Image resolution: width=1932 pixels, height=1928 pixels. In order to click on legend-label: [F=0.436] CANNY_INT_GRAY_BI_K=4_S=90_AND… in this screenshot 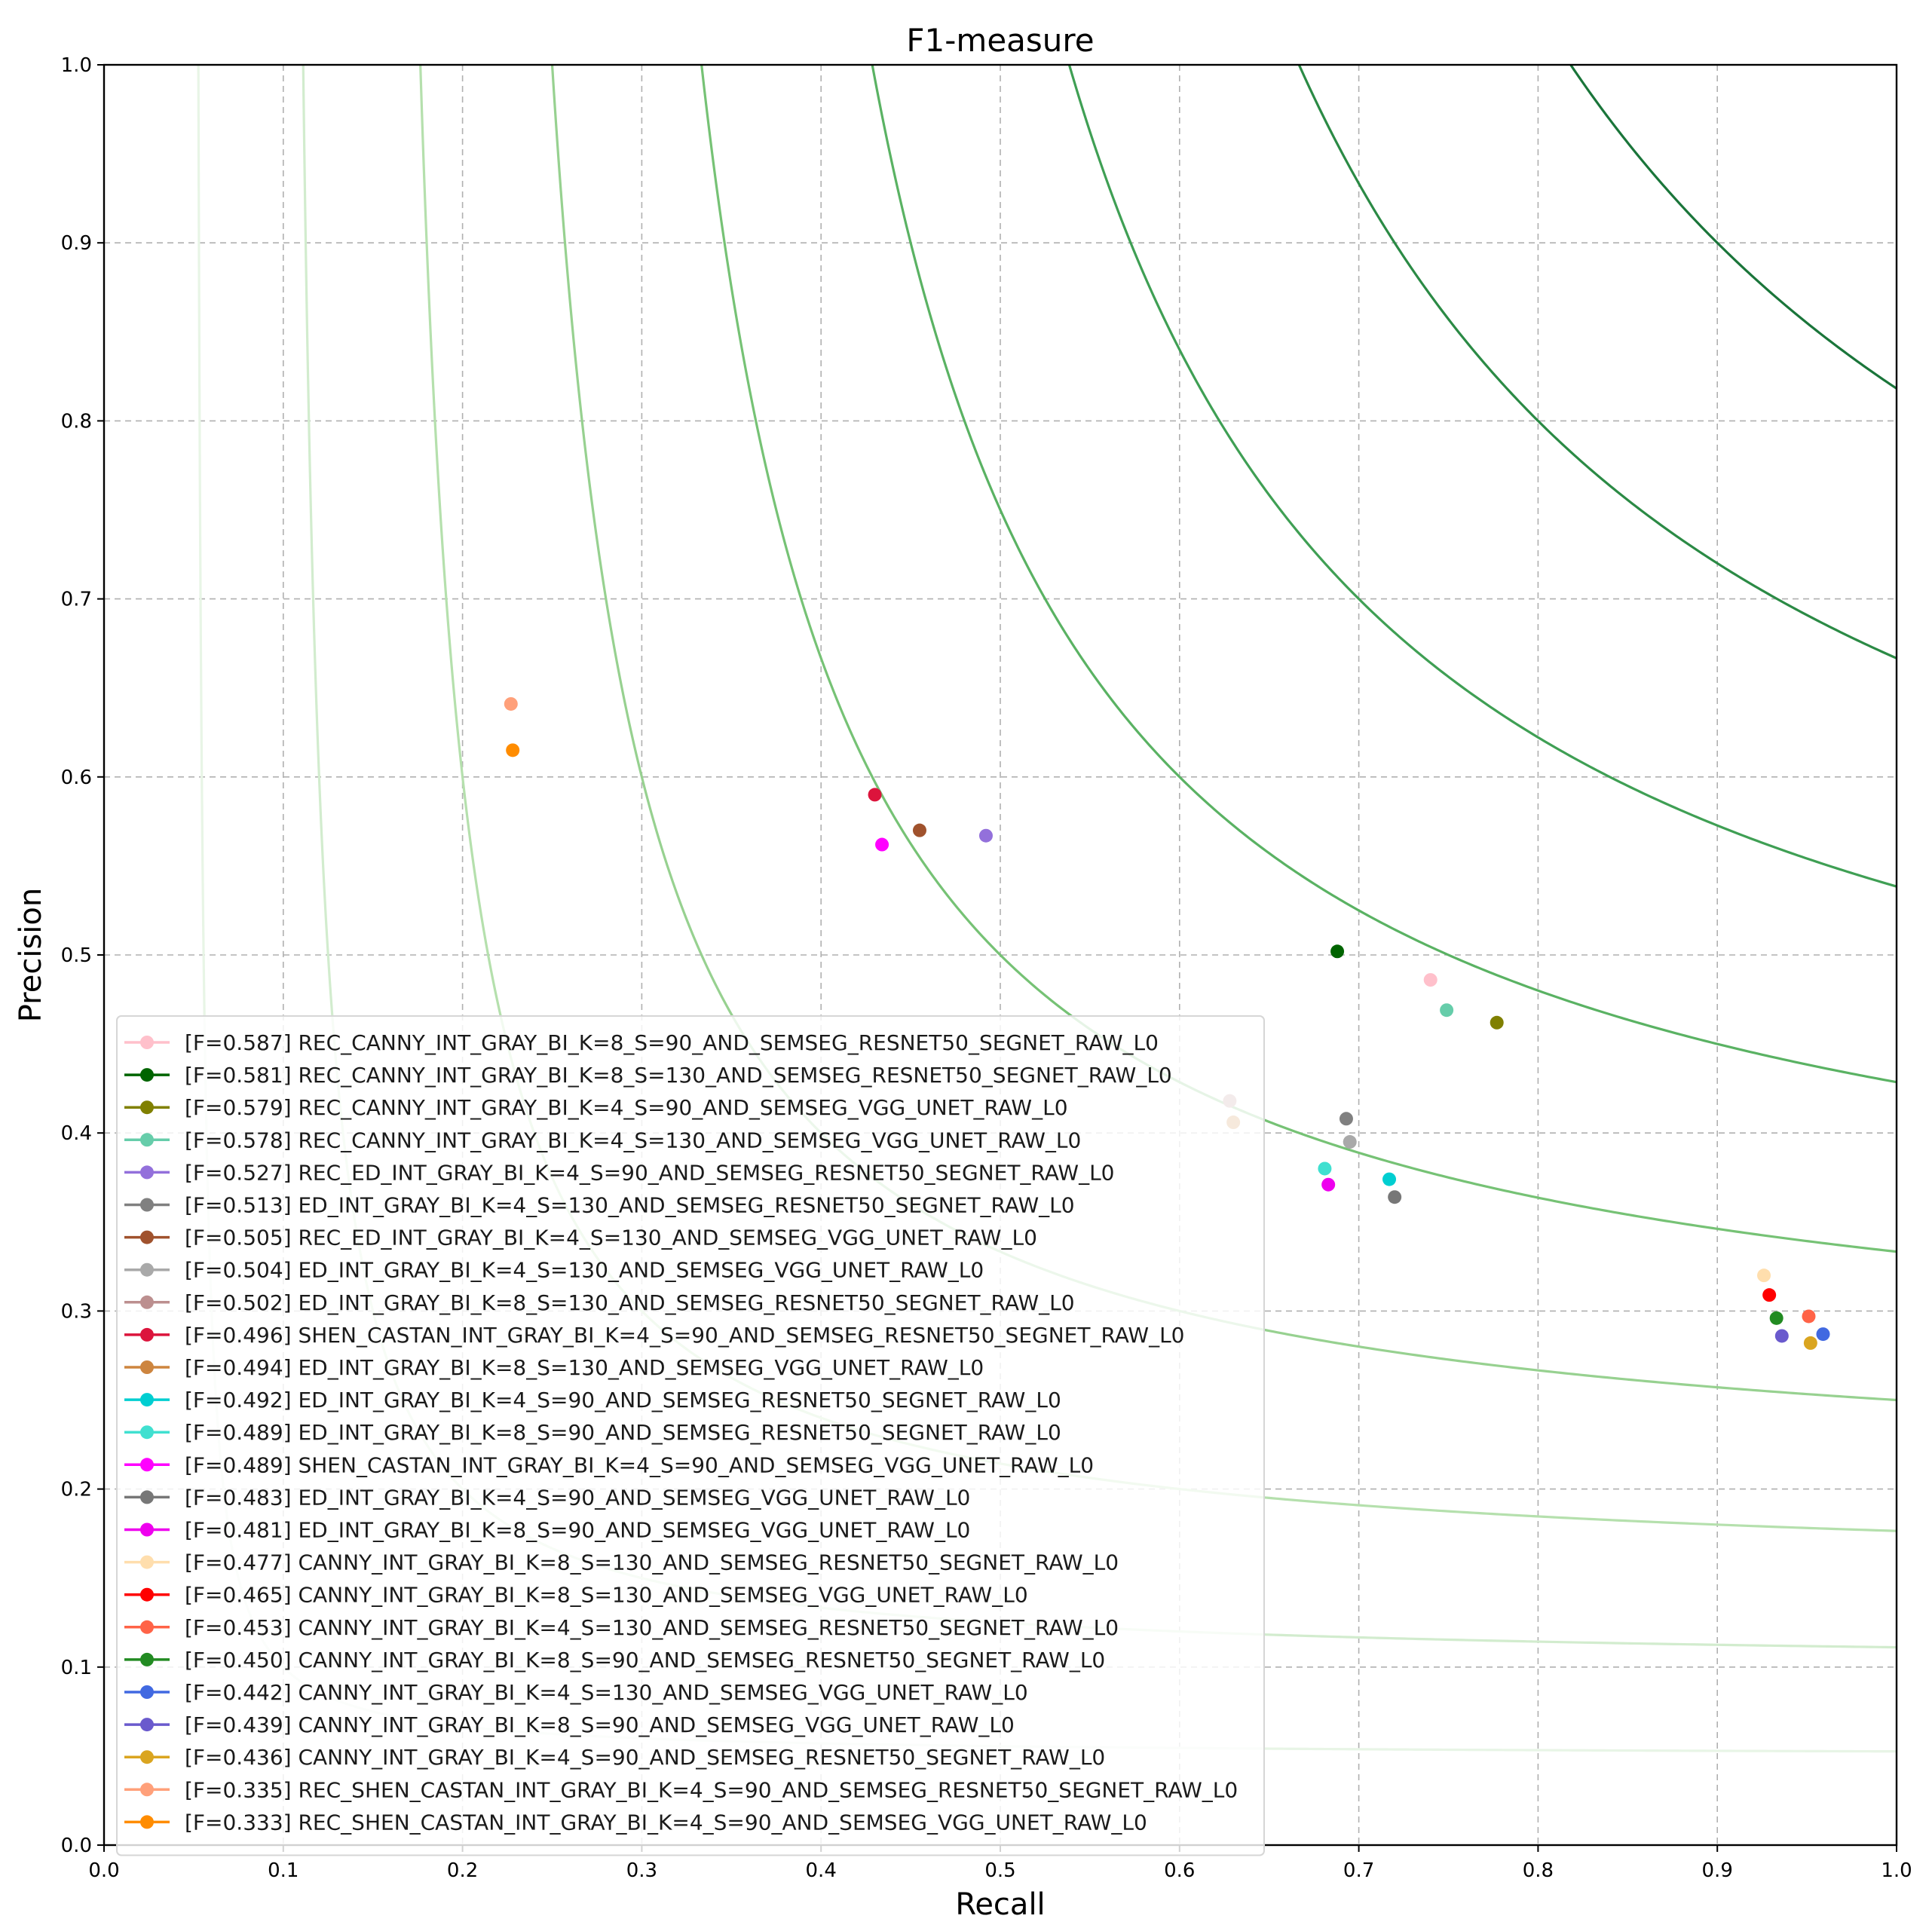, I will do `click(645, 1758)`.